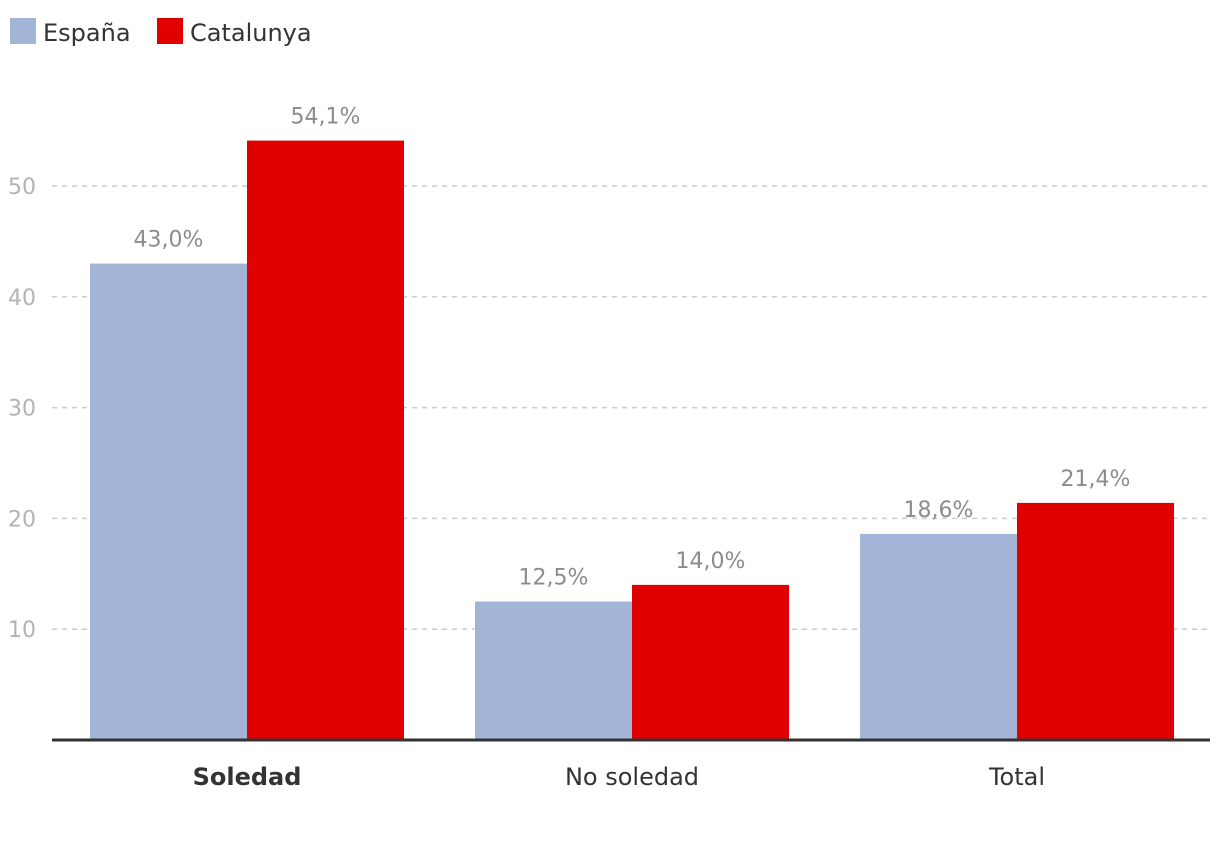 This screenshot has width=1220, height=854. Describe the element at coordinates (711, 561) in the screenshot. I see `data-label-catalunya: 14,0%` at that location.